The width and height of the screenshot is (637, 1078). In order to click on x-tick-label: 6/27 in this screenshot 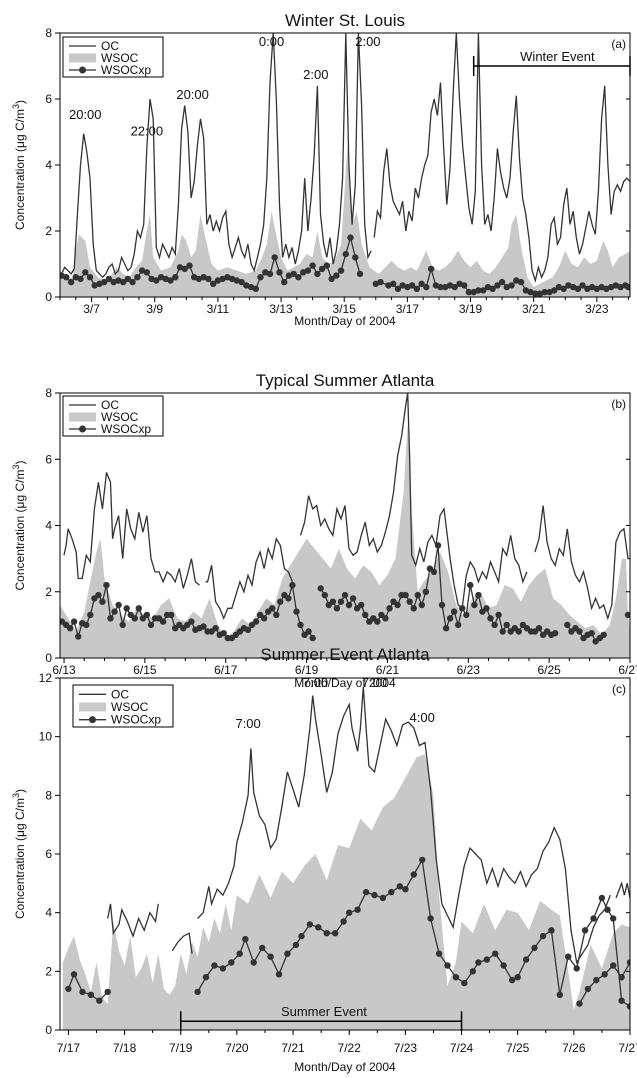, I will do `click(627, 670)`.